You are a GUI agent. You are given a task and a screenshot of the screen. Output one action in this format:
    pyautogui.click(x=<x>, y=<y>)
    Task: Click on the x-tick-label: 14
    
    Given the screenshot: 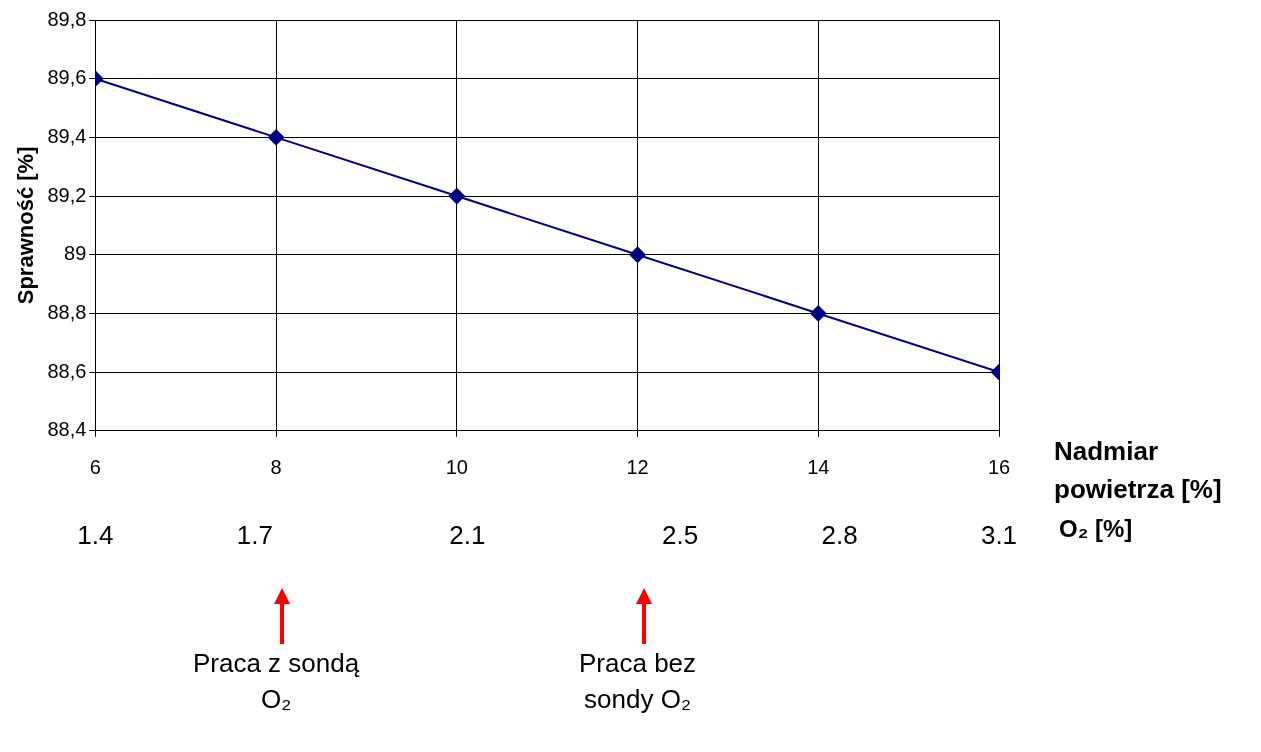 What is the action you would take?
    pyautogui.click(x=818, y=467)
    